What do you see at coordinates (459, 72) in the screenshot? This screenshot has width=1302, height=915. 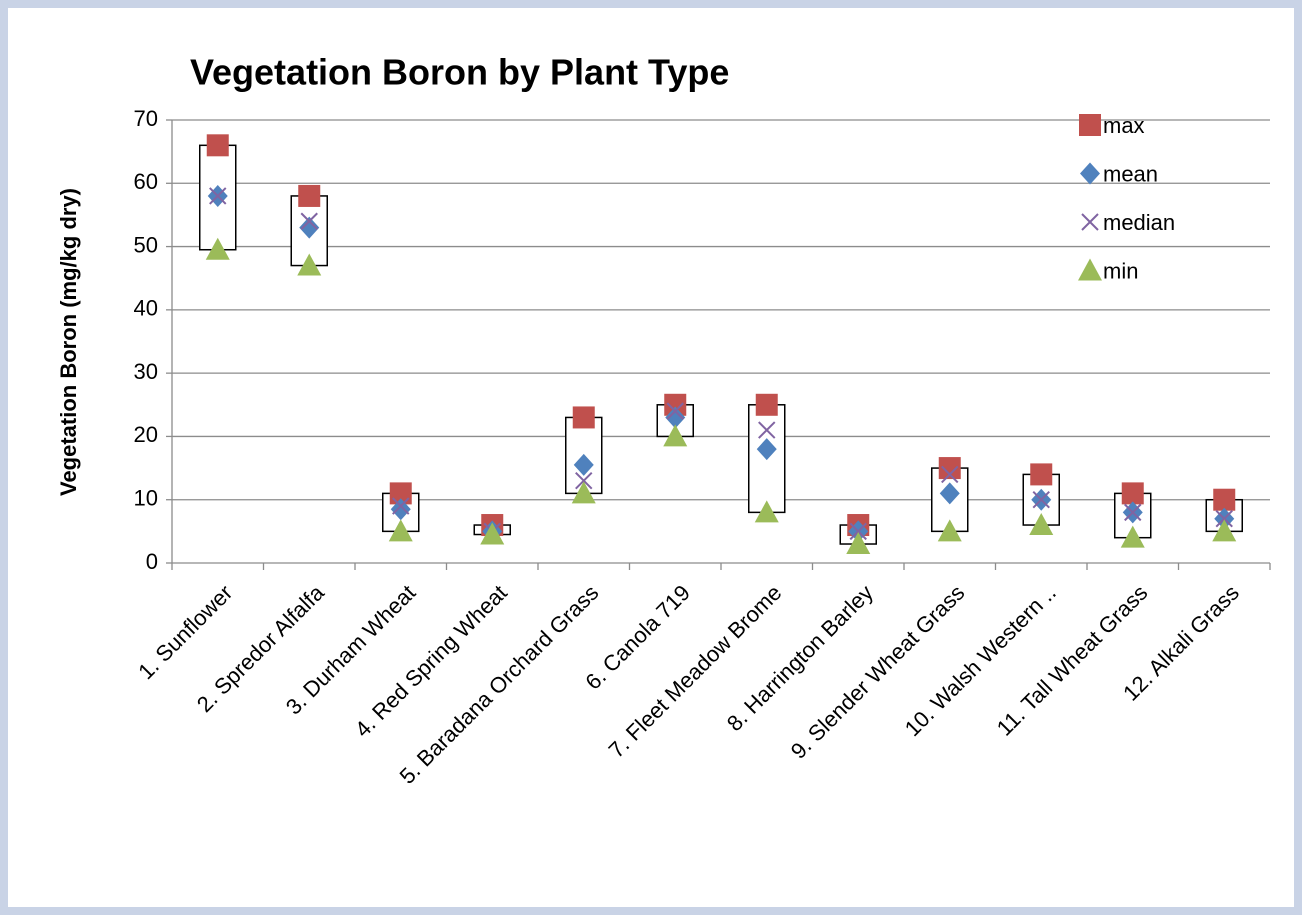 I see `chart-title: Vegetation Boron by Plant Type` at bounding box center [459, 72].